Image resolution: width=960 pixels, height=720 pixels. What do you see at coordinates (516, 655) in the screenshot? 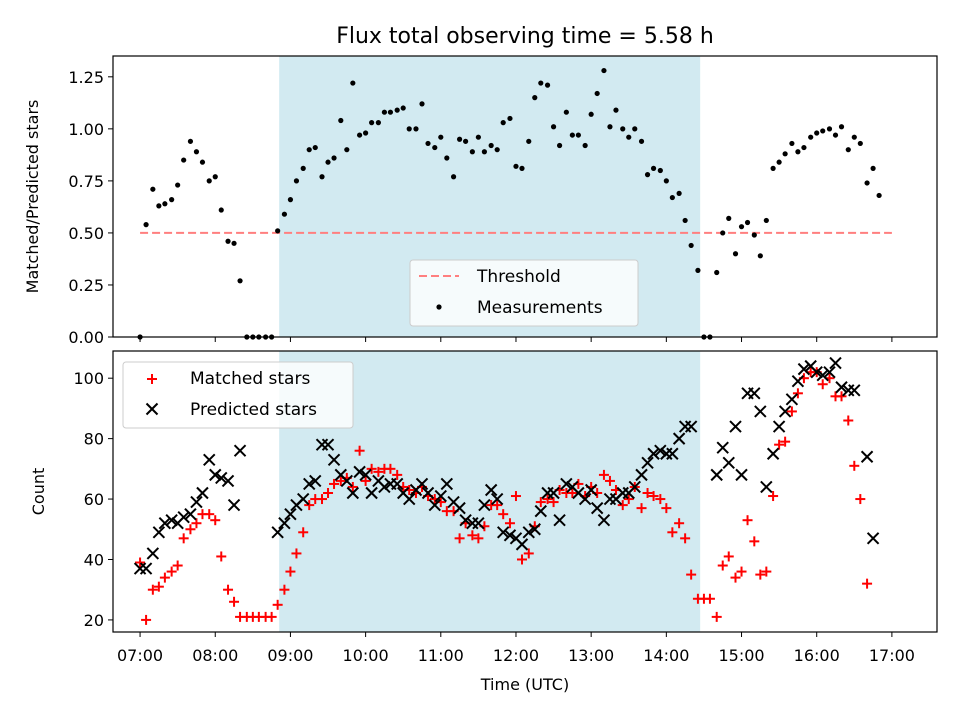
I see `x-tick-label: 12:00` at bounding box center [516, 655].